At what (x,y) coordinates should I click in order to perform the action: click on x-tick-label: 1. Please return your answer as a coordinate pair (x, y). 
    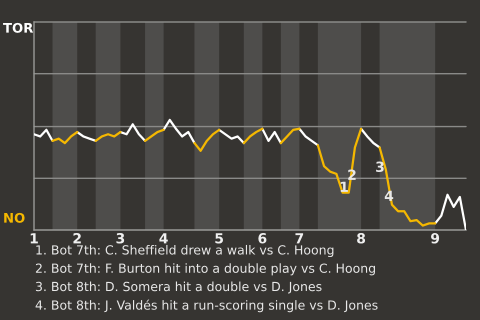
    Looking at the image, I should click on (34, 238).